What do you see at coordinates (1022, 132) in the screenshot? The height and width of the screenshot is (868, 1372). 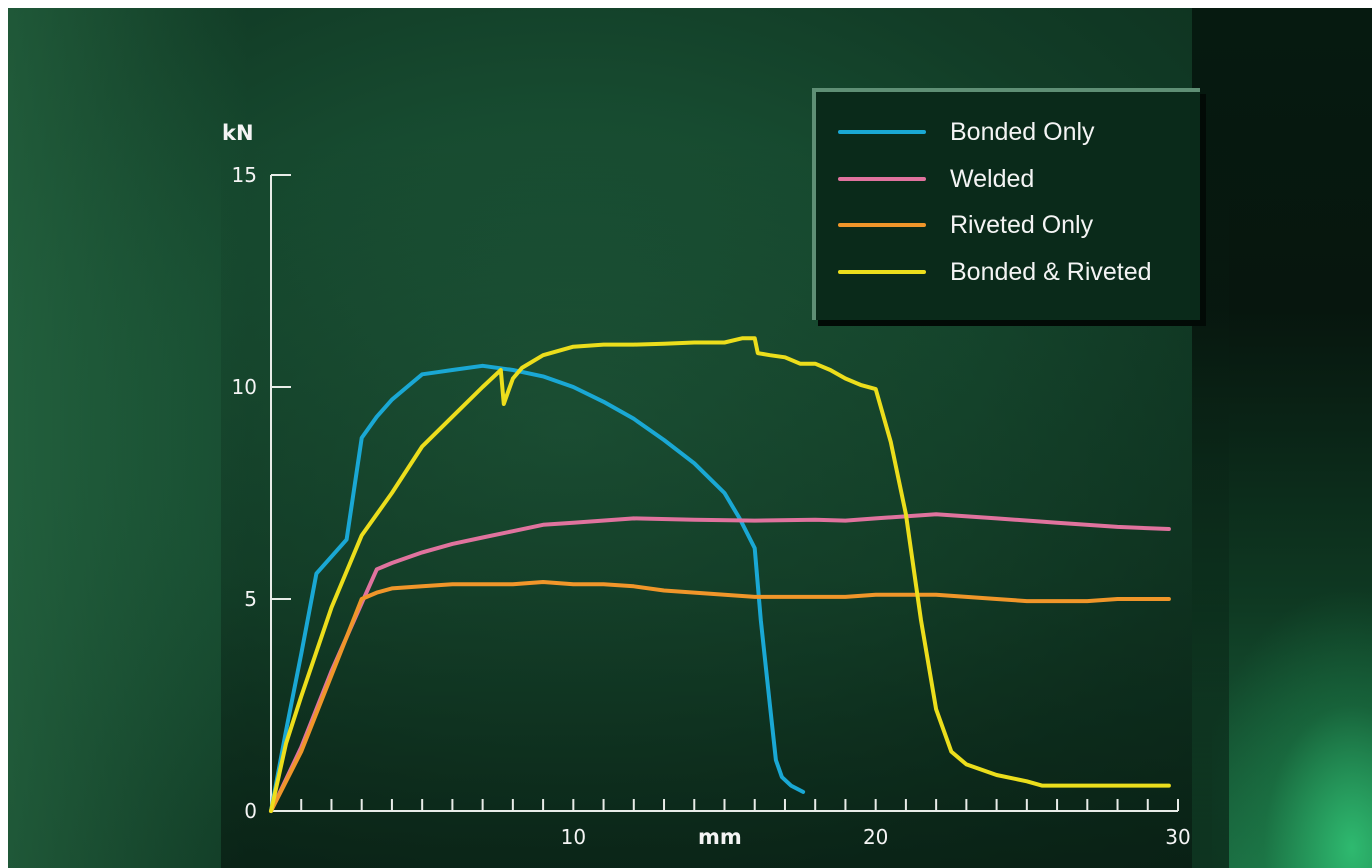 I see `legend-label: Bonded Only` at bounding box center [1022, 132].